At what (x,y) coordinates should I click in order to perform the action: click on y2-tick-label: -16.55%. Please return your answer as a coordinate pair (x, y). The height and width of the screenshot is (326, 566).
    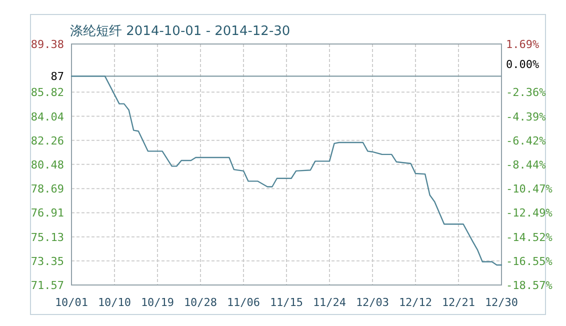
    Looking at the image, I should click on (529, 261).